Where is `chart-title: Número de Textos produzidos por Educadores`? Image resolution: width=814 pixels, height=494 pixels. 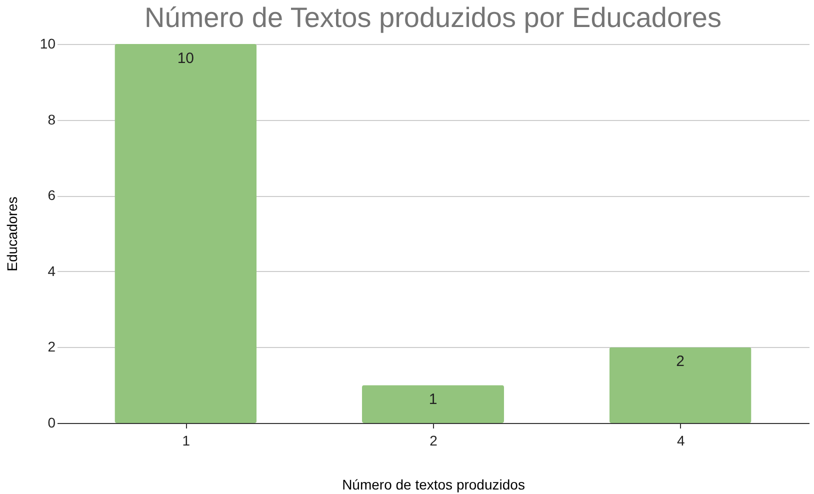
chart-title: Número de Textos produzidos por Educadores is located at coordinates (433, 17).